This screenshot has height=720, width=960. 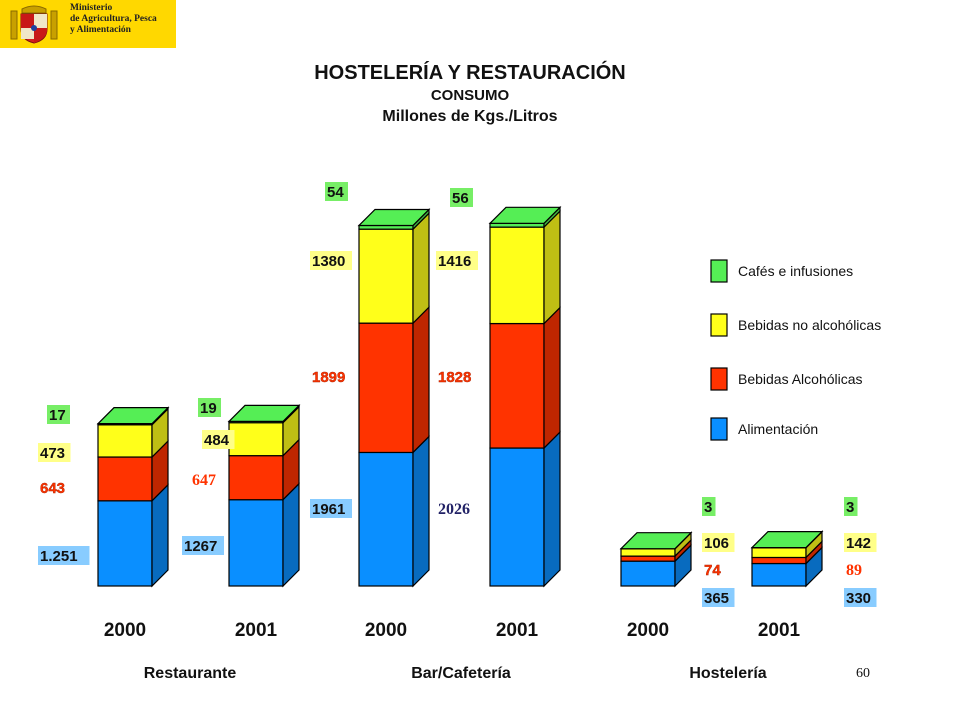 I want to click on legend-label: Bebidas no alcohólicas, so click(x=809, y=325).